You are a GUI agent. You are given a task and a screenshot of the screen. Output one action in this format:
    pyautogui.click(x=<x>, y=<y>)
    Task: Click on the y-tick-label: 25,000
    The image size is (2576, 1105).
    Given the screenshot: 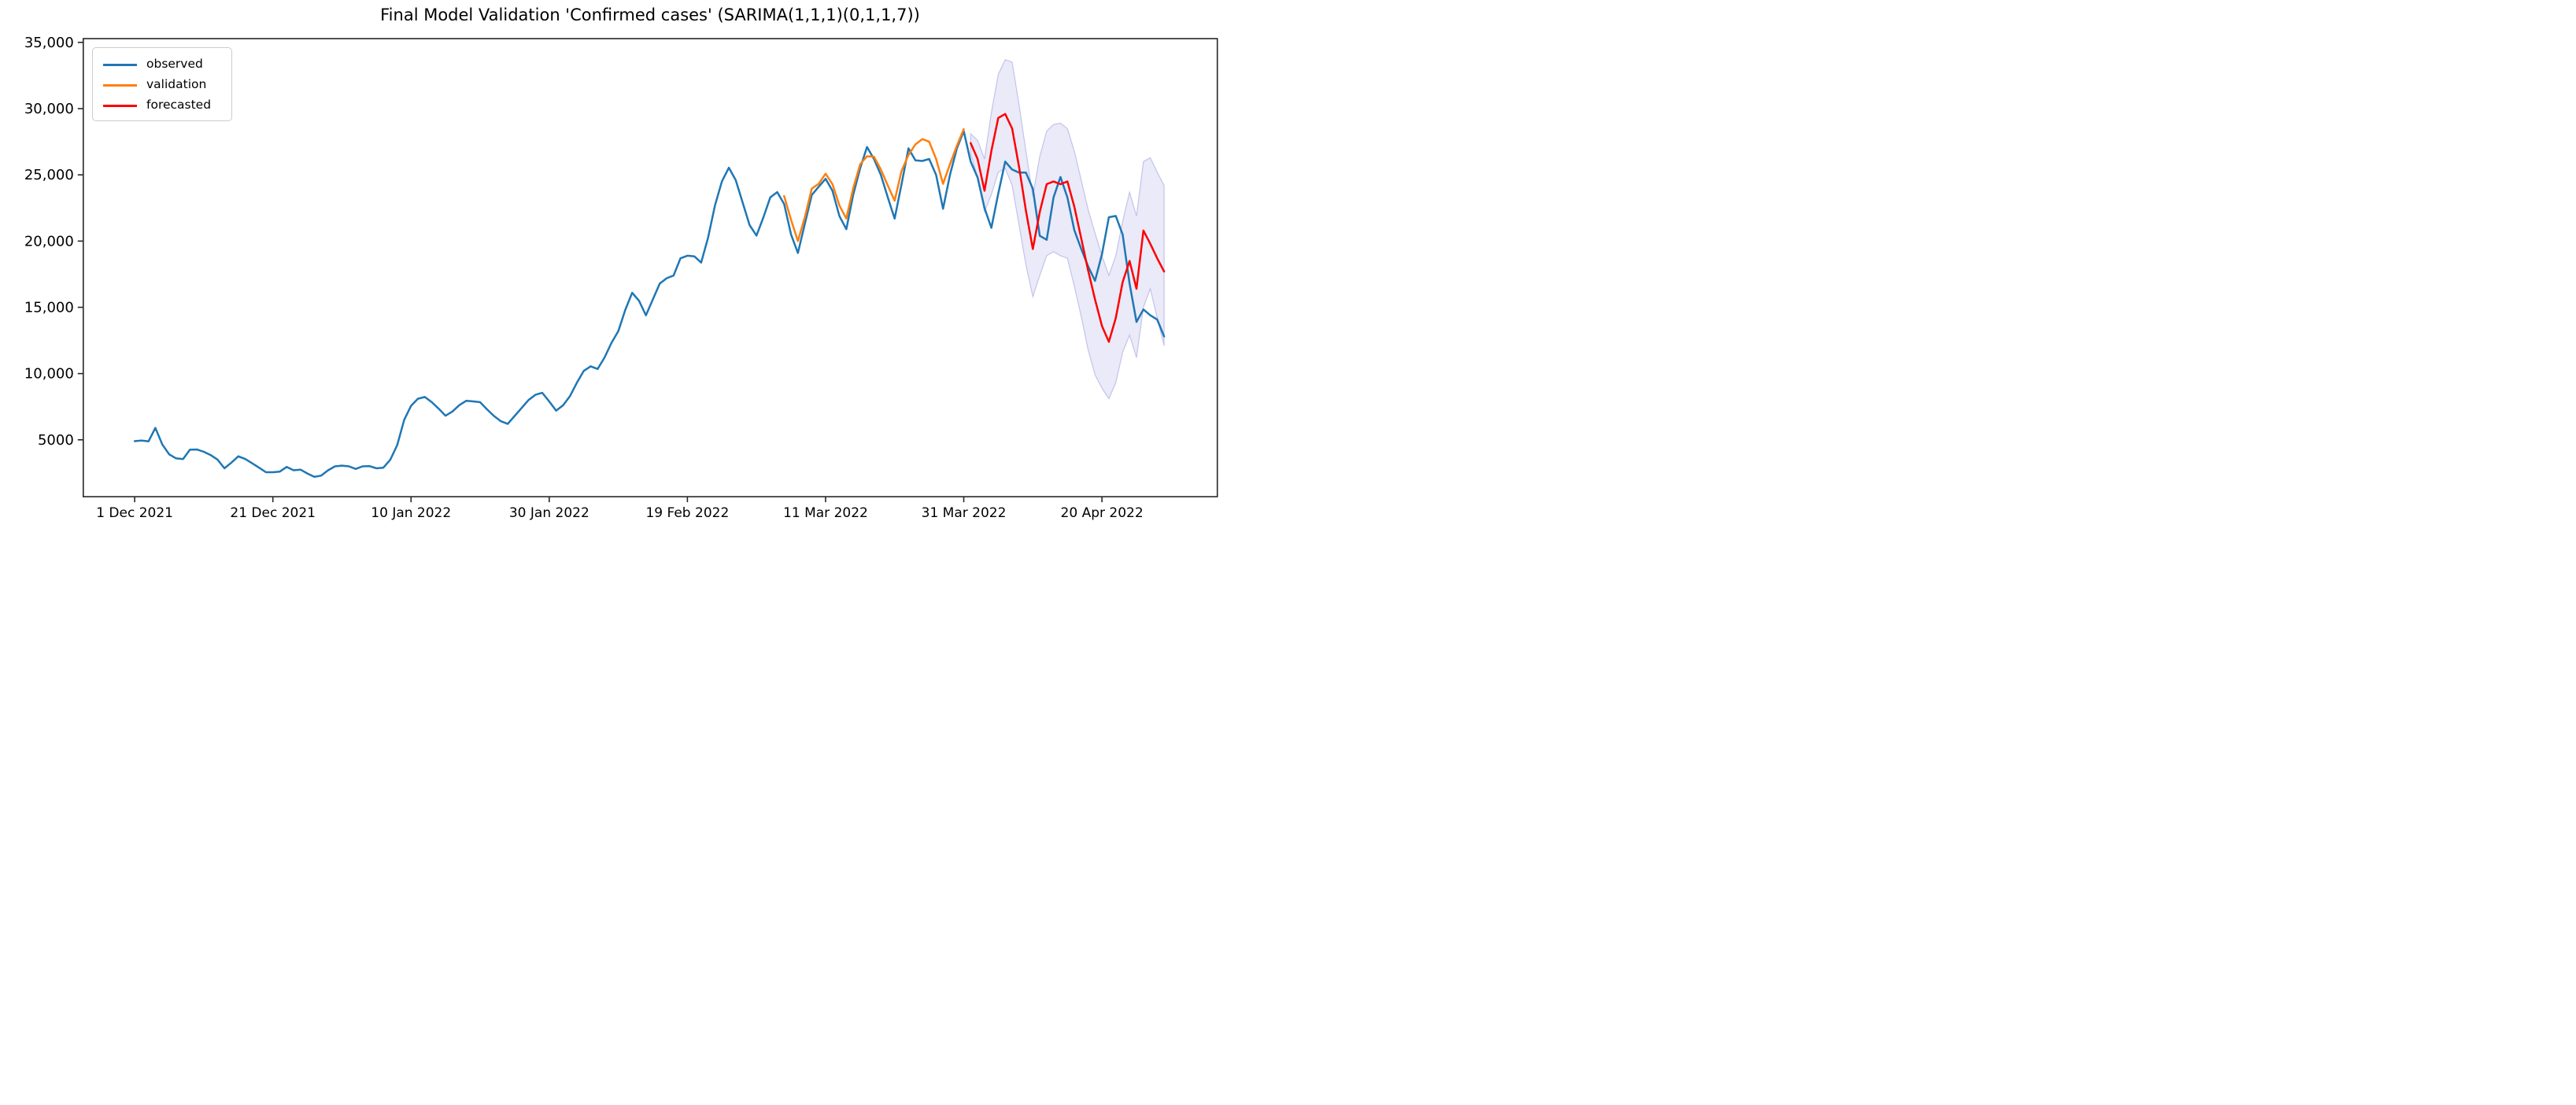 What is the action you would take?
    pyautogui.click(x=49, y=175)
    